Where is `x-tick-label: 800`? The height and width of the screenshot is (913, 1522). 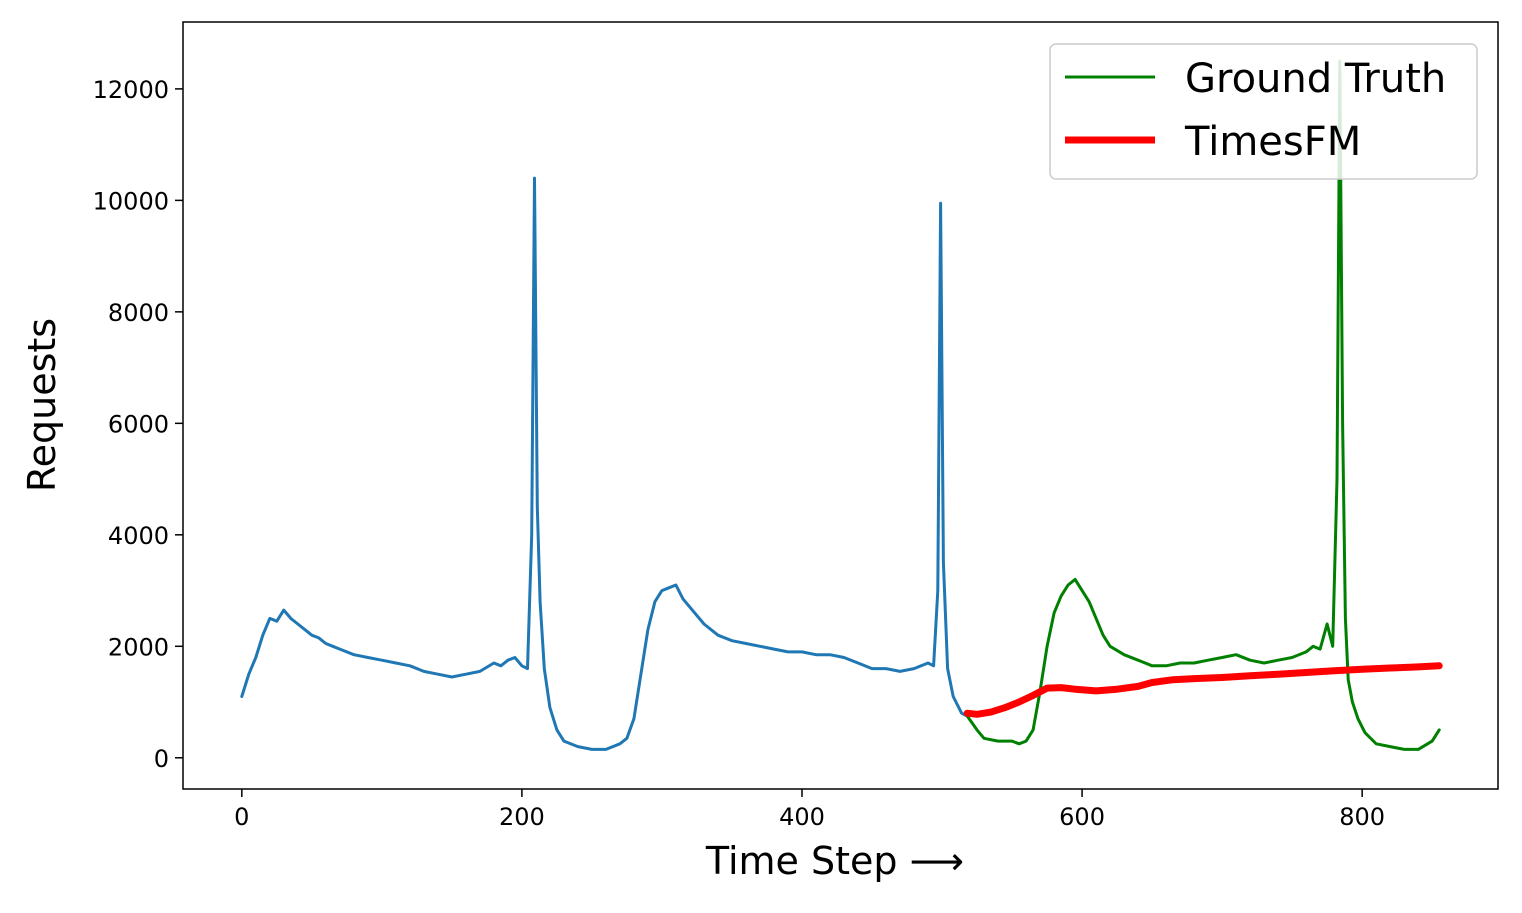
x-tick-label: 800 is located at coordinates (1362, 817).